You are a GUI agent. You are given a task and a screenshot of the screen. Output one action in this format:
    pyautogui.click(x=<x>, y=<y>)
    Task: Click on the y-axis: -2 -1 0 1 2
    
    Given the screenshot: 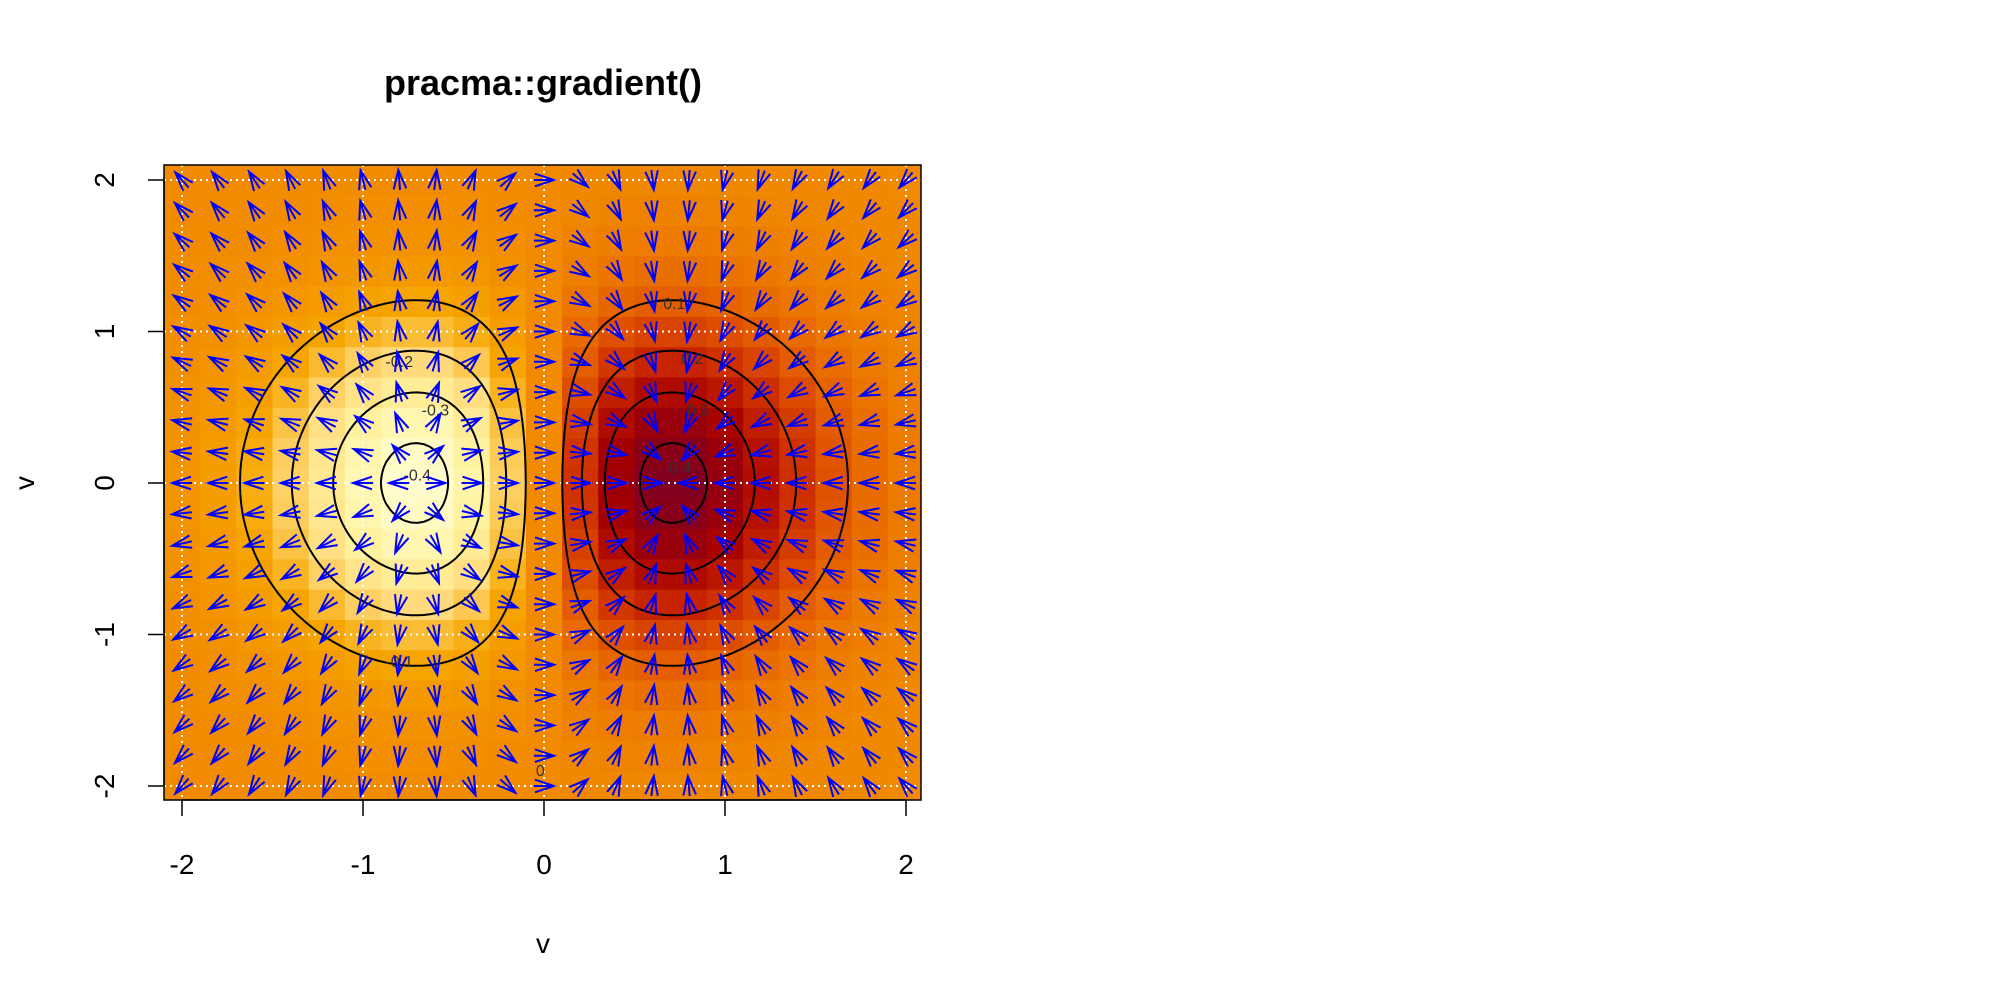 What is the action you would take?
    pyautogui.click(x=127, y=485)
    